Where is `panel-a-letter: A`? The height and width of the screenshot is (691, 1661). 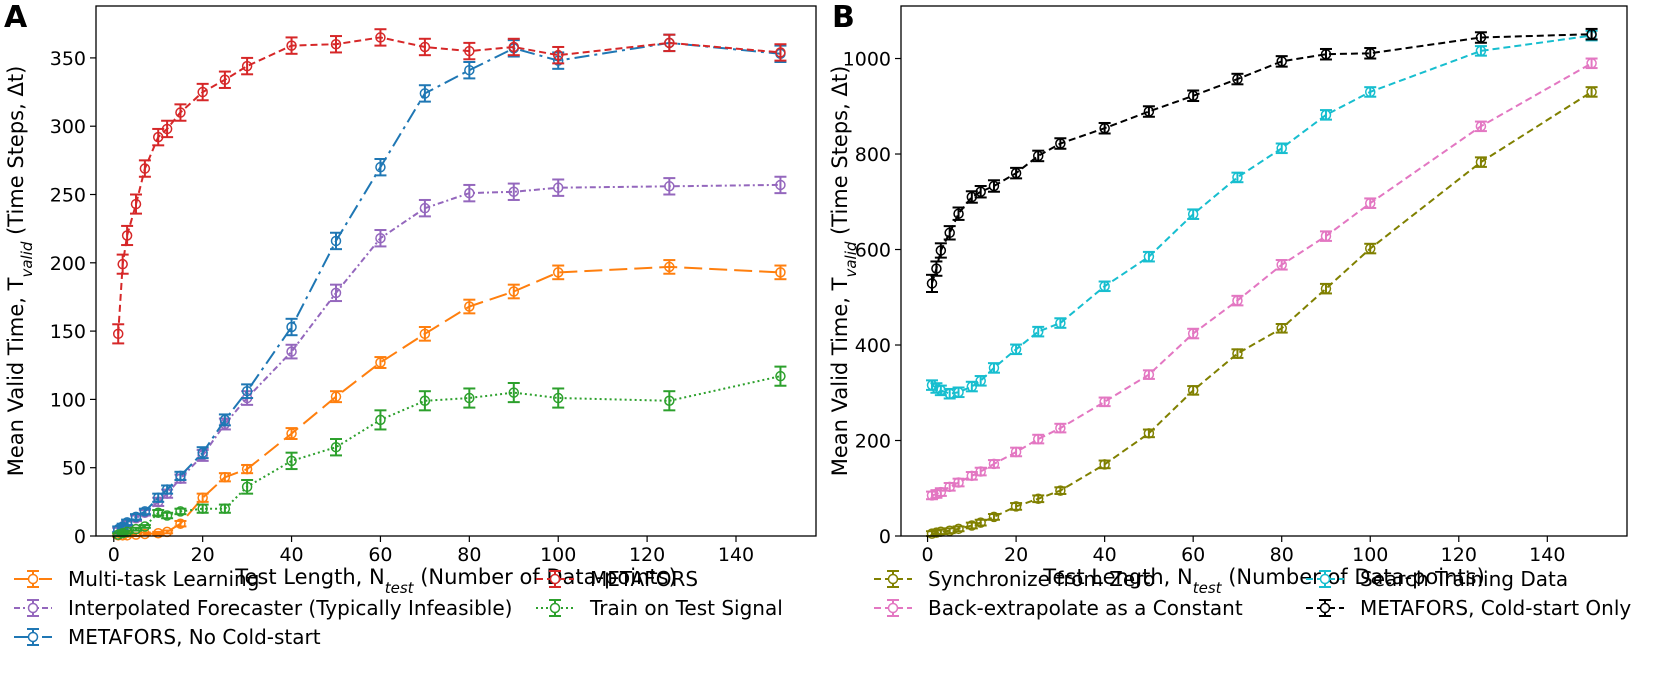
panel-a-letter: A is located at coordinates (16, 17).